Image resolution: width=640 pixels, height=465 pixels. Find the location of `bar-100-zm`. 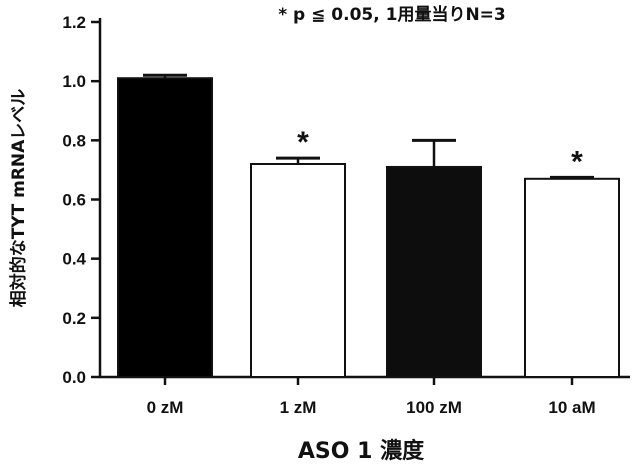

bar-100-zm is located at coordinates (434, 272).